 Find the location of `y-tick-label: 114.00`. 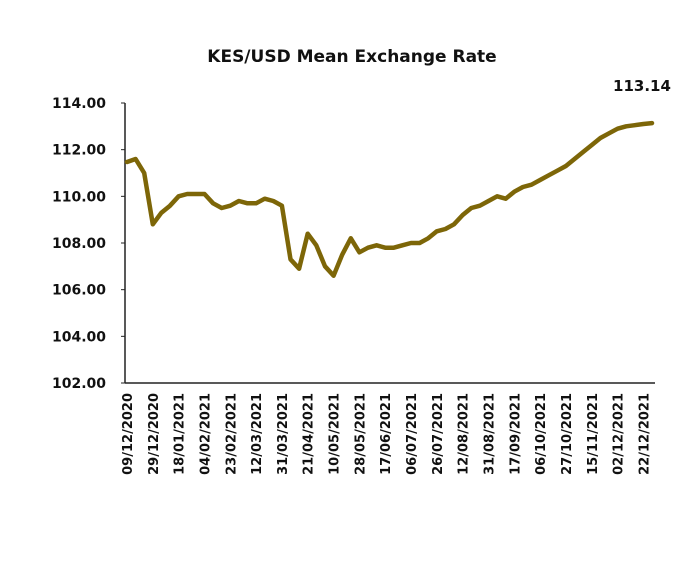

y-tick-label: 114.00 is located at coordinates (79, 104).